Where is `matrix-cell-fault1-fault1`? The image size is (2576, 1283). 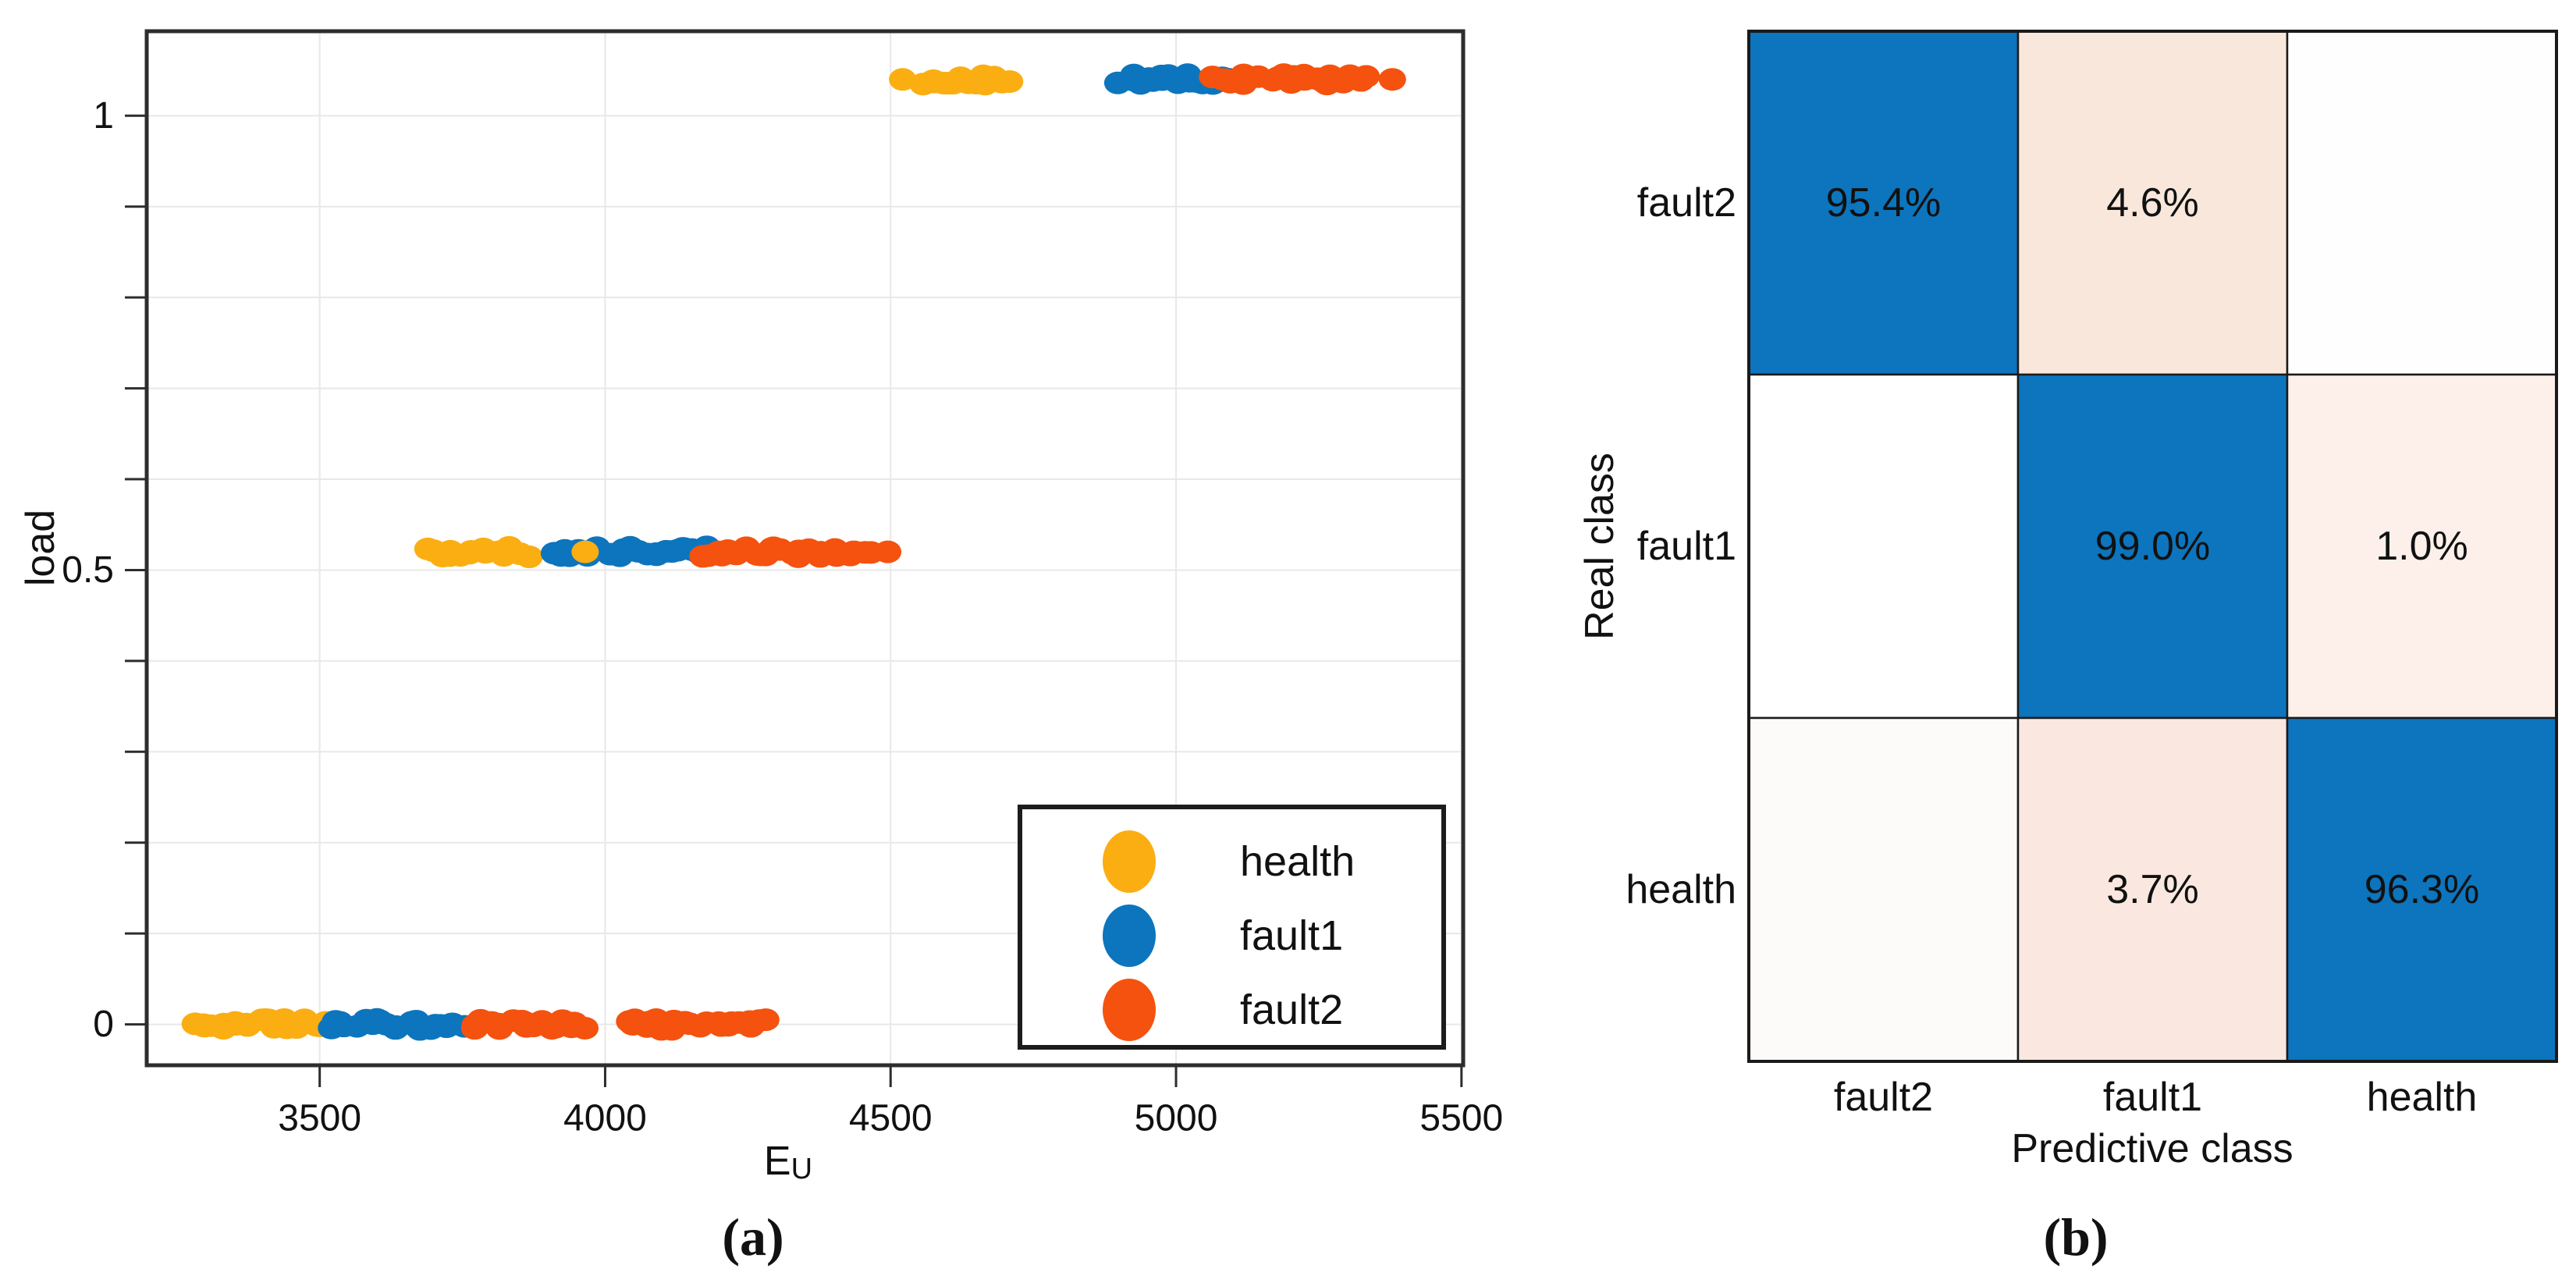 matrix-cell-fault1-fault1 is located at coordinates (2152, 547).